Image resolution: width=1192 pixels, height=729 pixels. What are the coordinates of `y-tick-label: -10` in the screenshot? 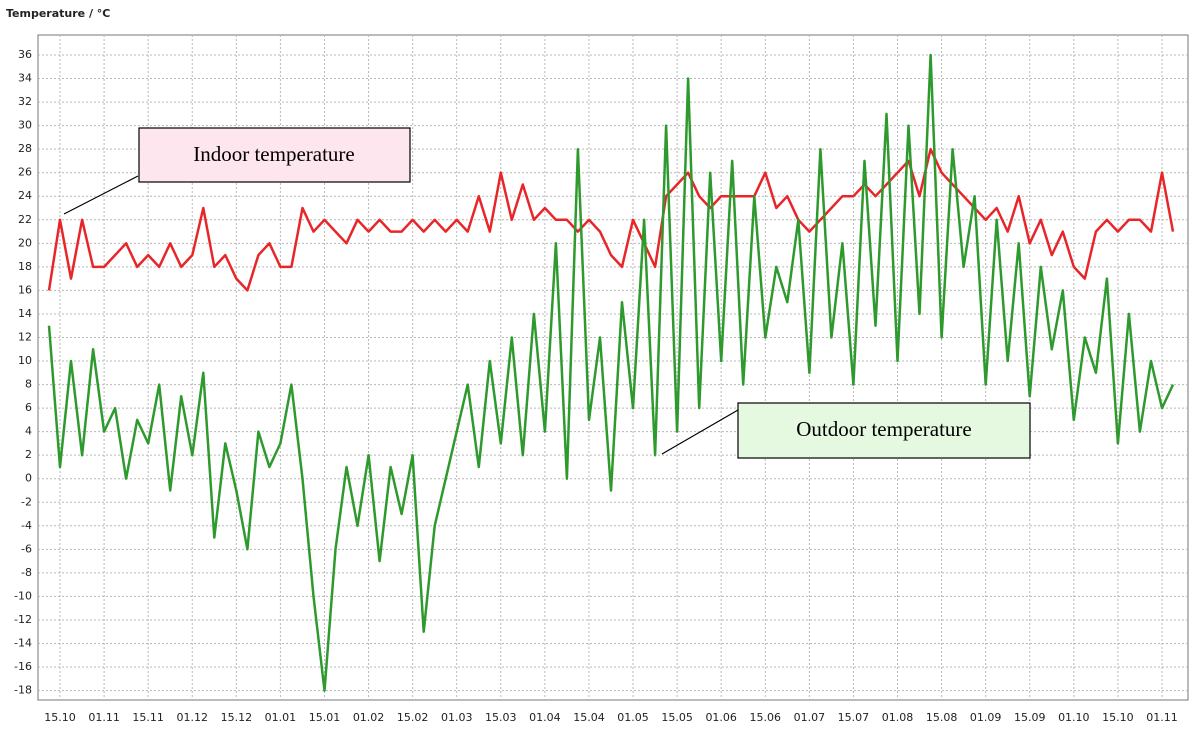 It's located at (23, 595).